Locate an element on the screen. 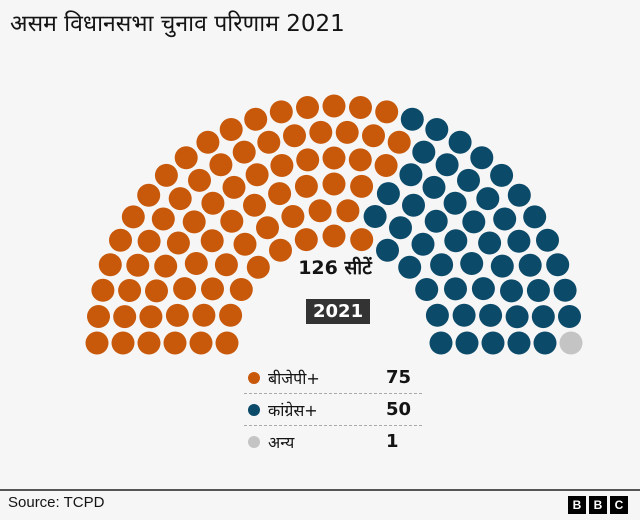 The height and width of the screenshot is (520, 640). legend-label: कांग्रेस+ is located at coordinates (293, 410).